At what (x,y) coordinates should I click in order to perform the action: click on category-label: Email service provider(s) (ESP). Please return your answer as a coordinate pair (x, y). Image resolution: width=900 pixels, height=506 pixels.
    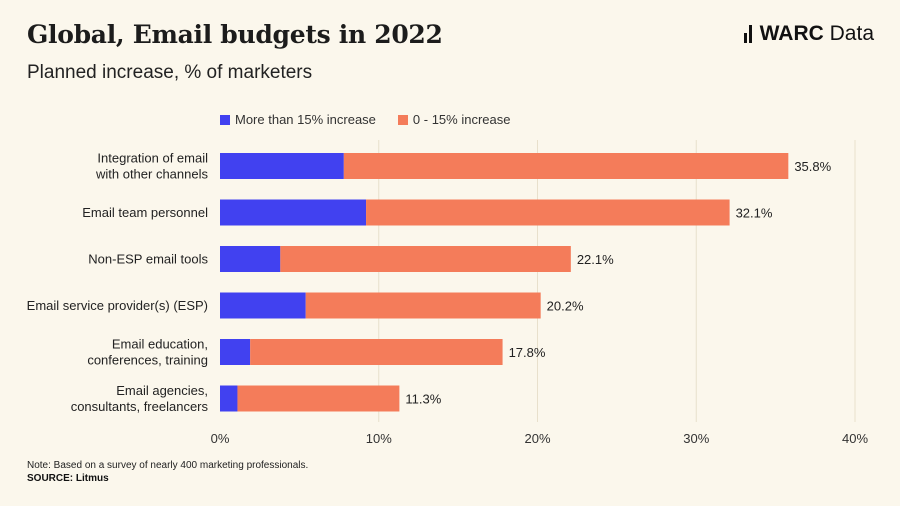
    Looking at the image, I should click on (117, 305).